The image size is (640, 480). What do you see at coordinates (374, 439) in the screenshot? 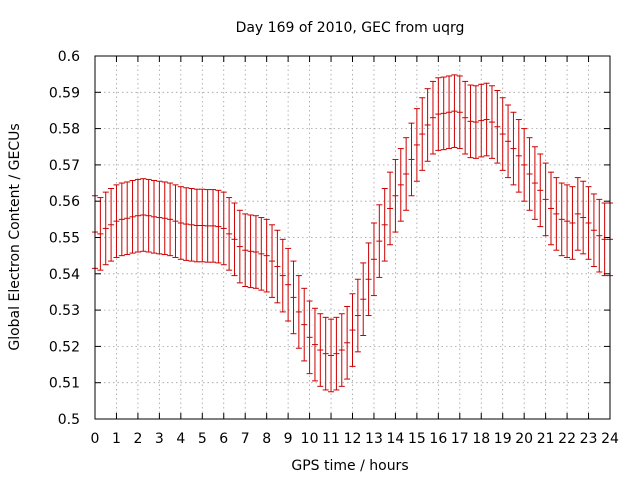
I see `x-tick-label: 13` at bounding box center [374, 439].